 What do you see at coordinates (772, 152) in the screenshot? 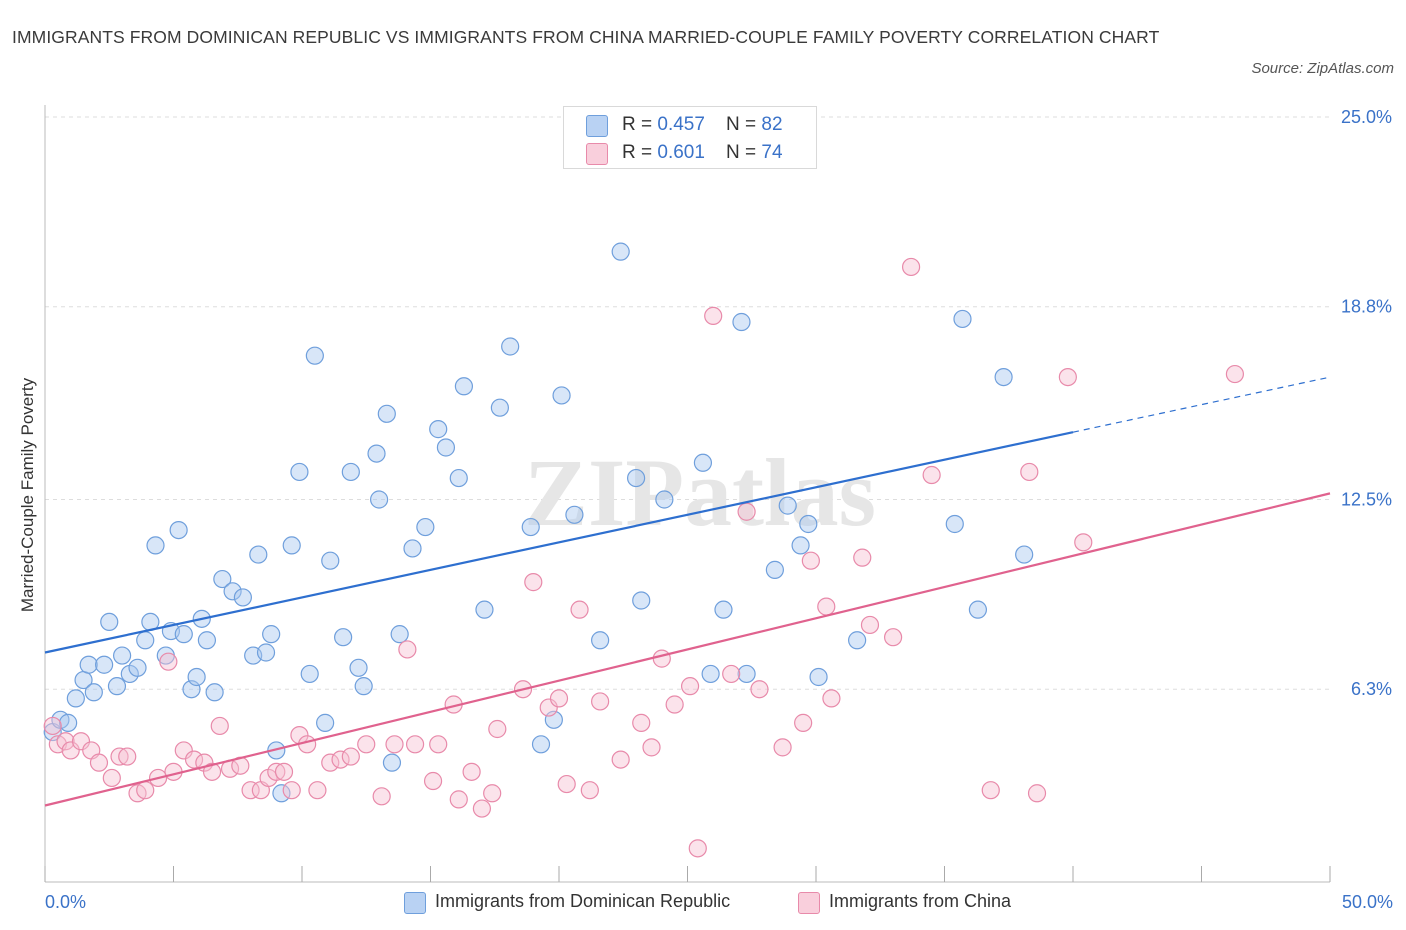
I see `n-value: 74` at bounding box center [772, 152].